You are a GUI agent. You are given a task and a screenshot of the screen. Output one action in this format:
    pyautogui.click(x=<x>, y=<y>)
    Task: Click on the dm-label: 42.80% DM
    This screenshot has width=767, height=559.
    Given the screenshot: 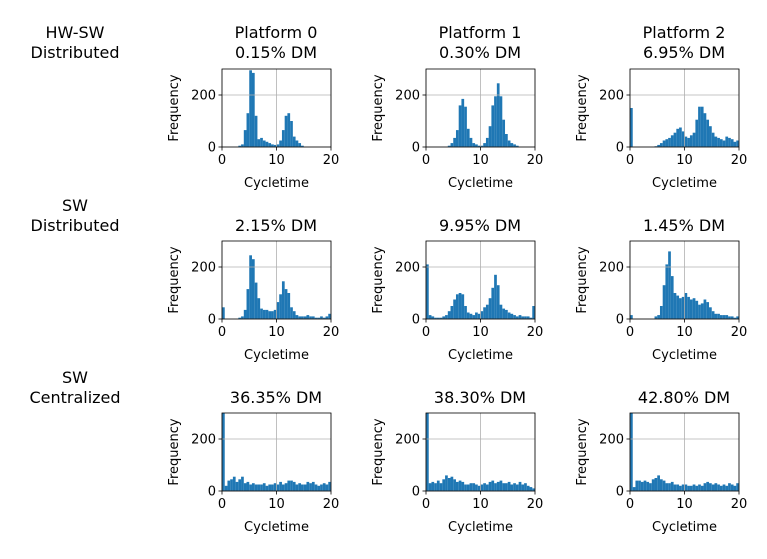 What is the action you would take?
    pyautogui.click(x=684, y=397)
    